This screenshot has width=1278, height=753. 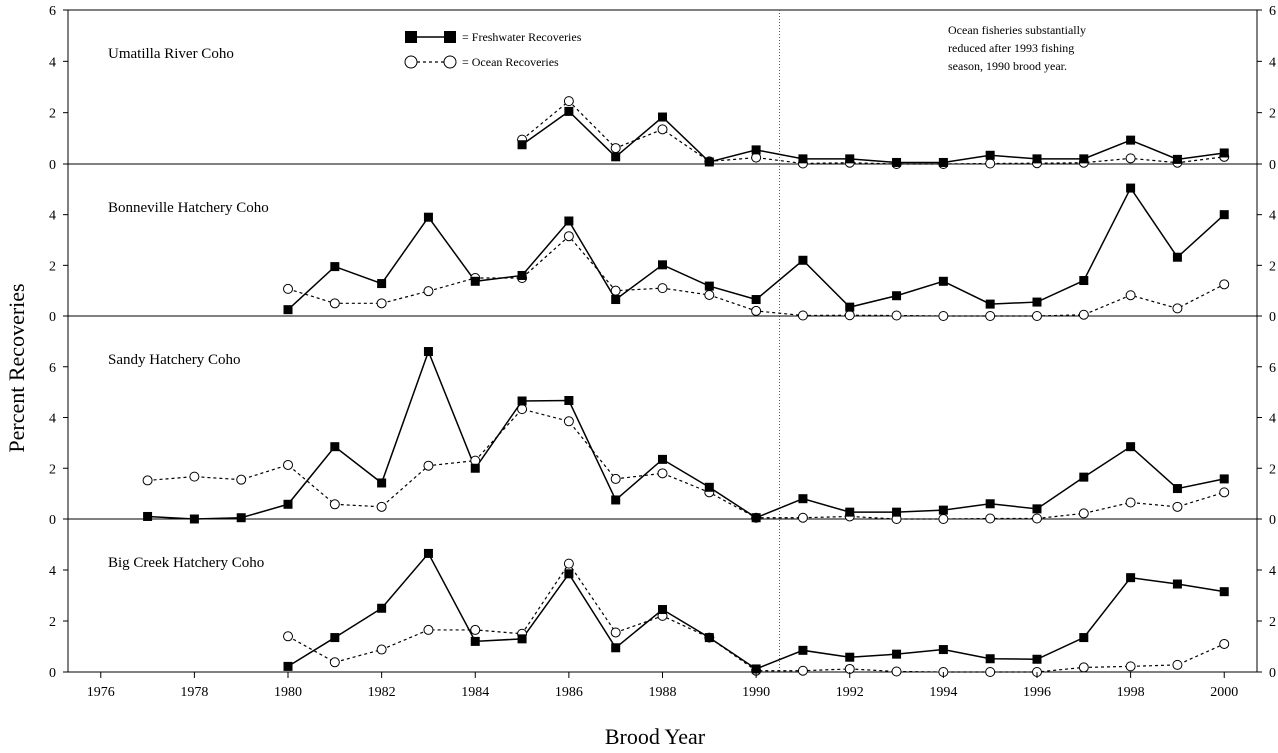 I want to click on panel-2-ocean-point-1989, so click(x=709, y=294).